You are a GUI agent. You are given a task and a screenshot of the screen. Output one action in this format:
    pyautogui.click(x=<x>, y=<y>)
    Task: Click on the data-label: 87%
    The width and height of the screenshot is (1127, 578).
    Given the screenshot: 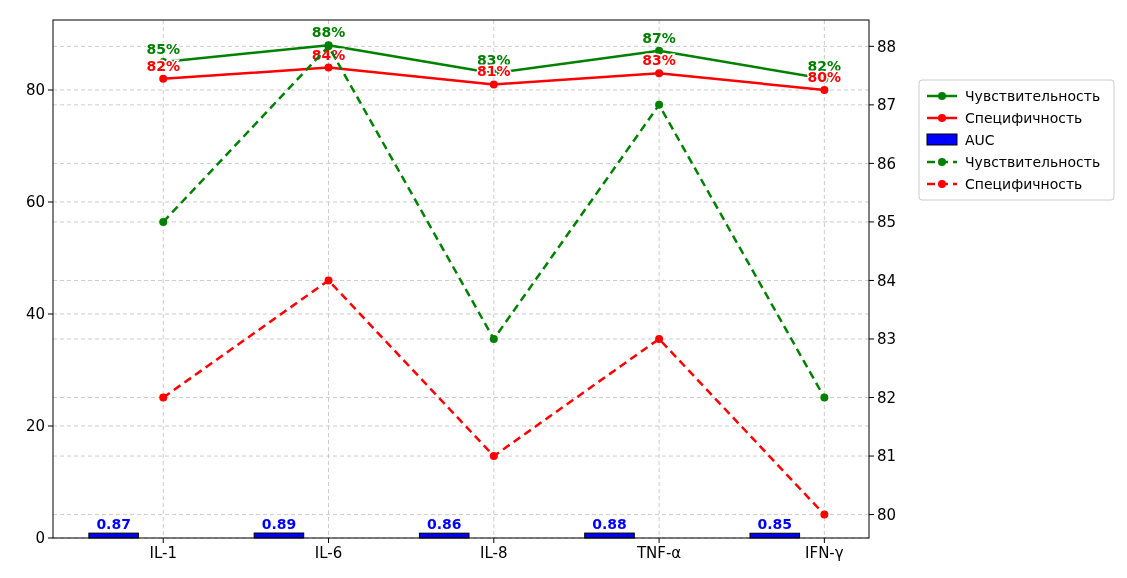 What is the action you would take?
    pyautogui.click(x=659, y=37)
    